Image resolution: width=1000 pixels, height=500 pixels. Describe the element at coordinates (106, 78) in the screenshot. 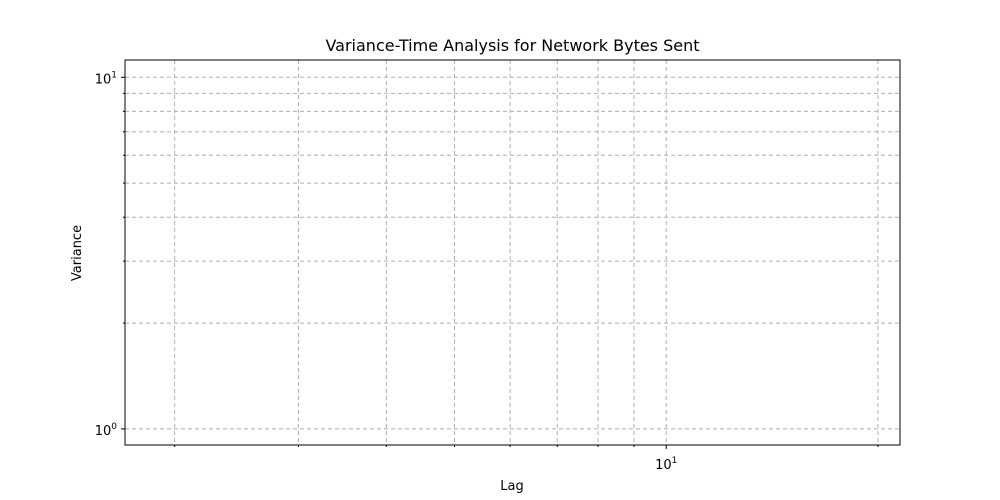

I see `y-tick-label: 10¹` at that location.